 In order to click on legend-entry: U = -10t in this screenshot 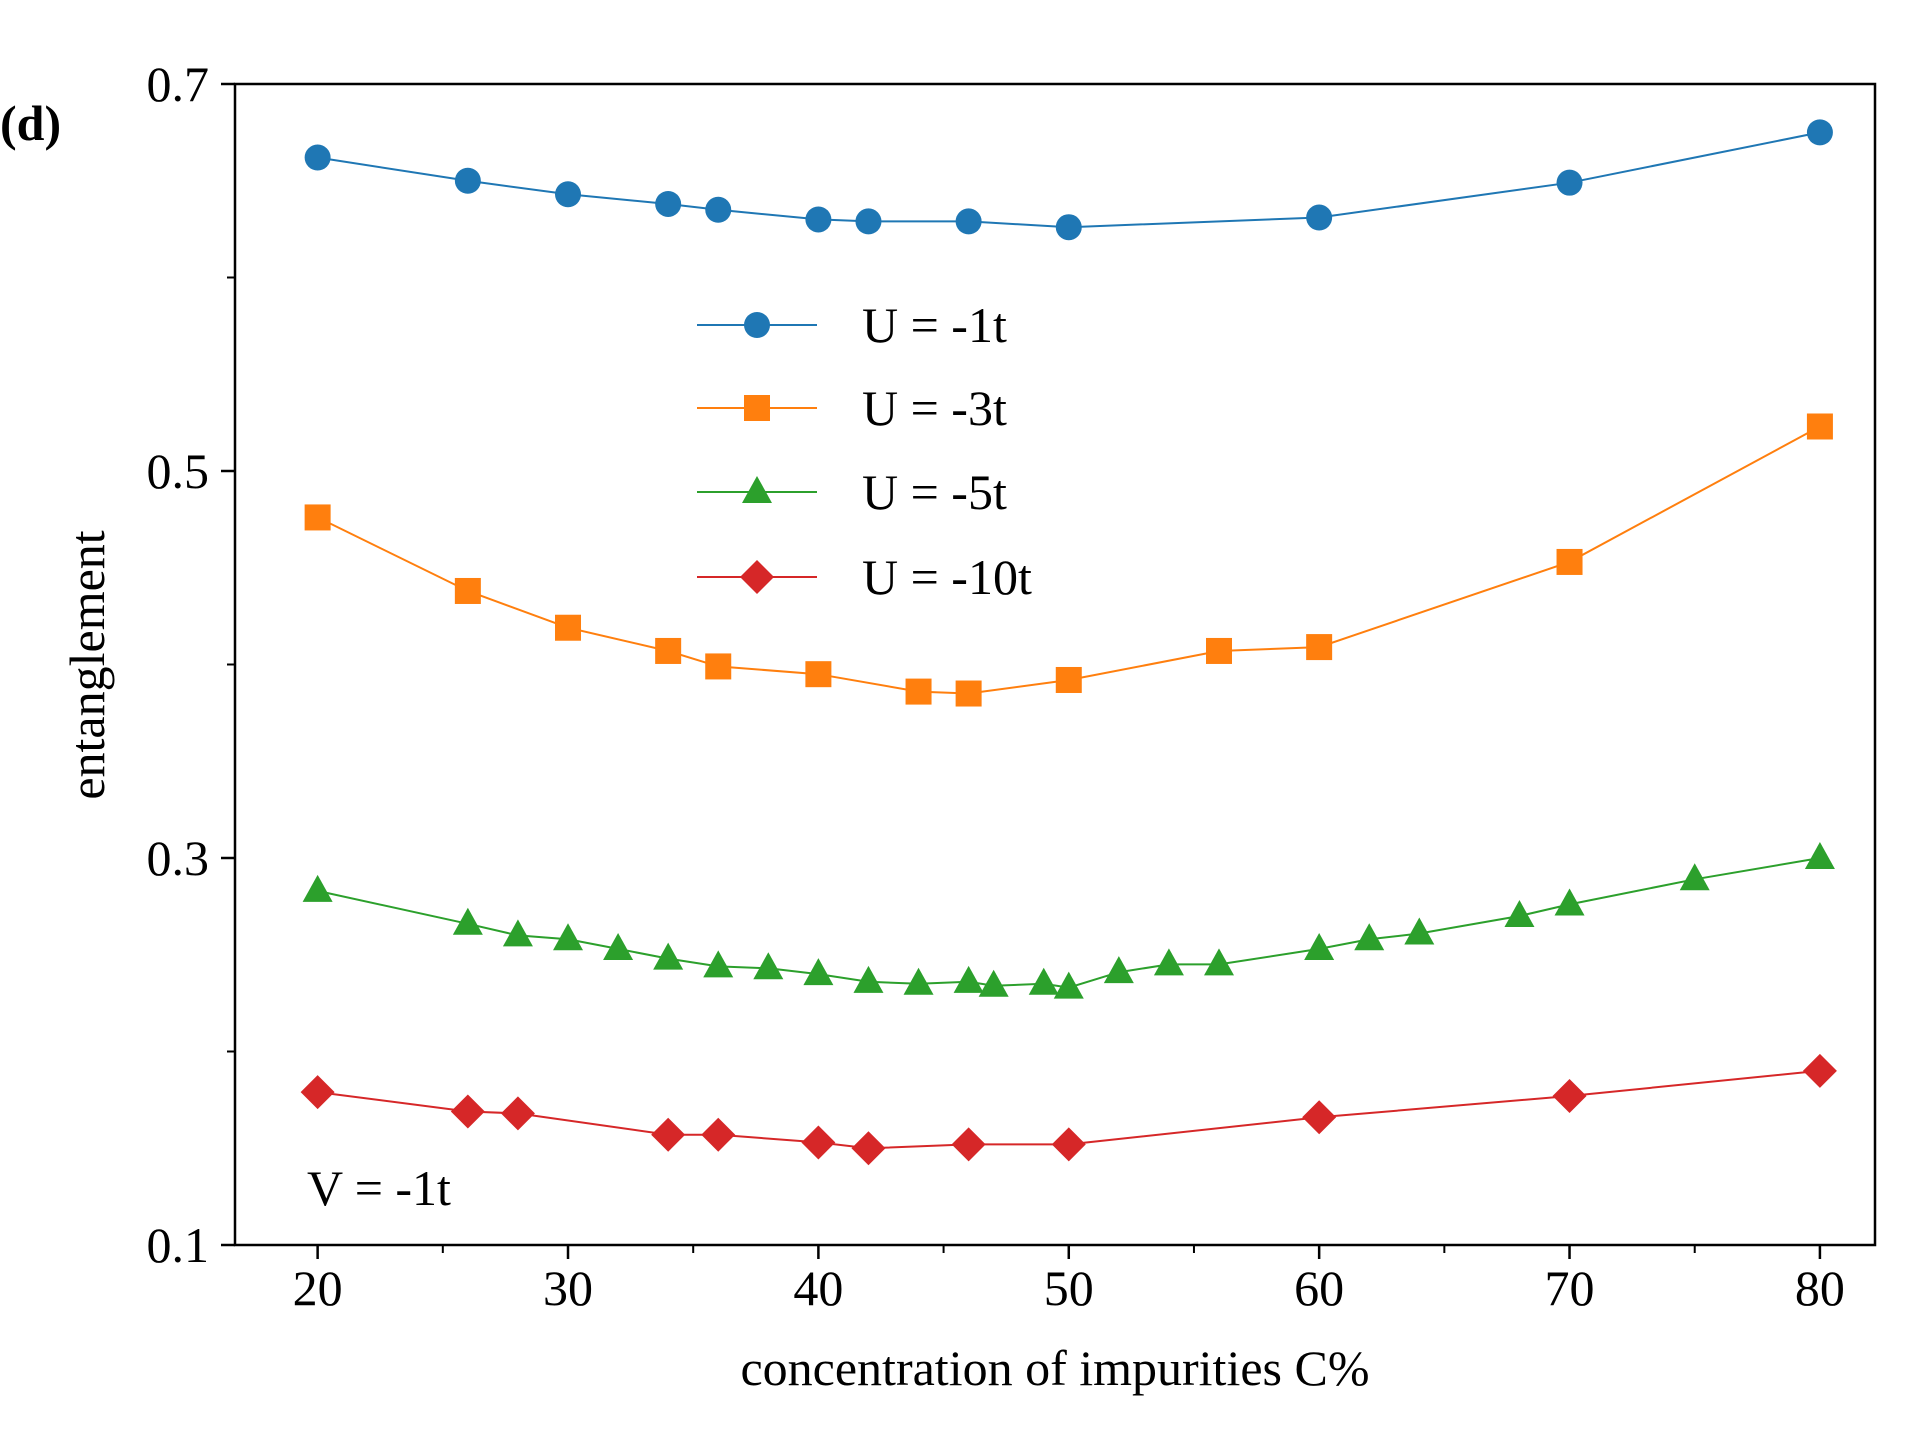, I will do `click(864, 577)`.